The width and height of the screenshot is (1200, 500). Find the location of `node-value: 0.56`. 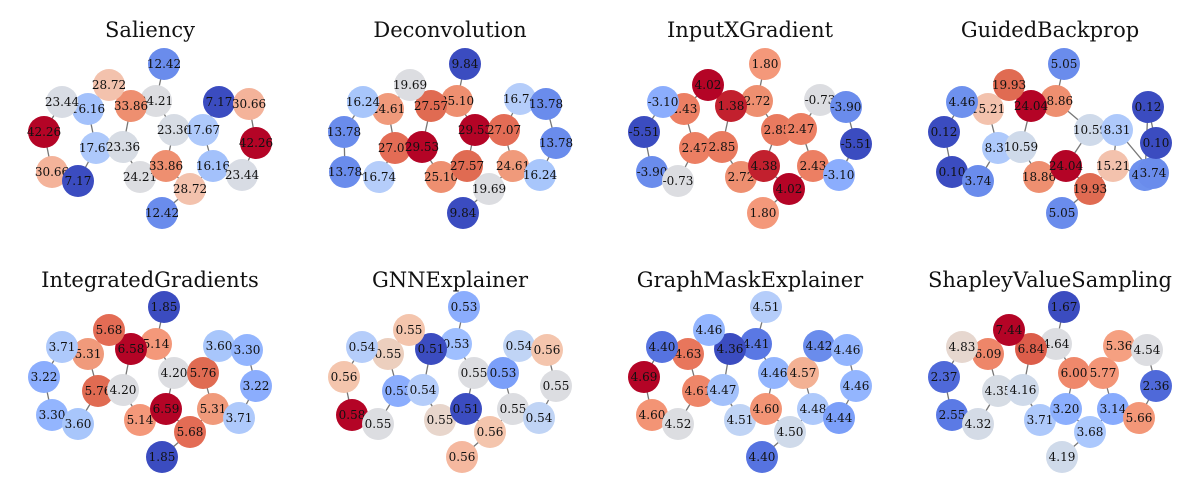

node-value: 0.56 is located at coordinates (462, 457).